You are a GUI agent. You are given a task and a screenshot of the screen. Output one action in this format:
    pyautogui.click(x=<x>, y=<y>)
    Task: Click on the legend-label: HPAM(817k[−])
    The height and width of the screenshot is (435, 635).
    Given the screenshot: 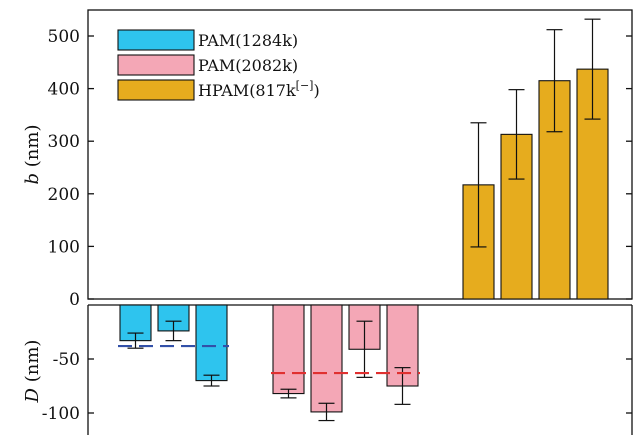 What is the action you would take?
    pyautogui.click(x=259, y=89)
    